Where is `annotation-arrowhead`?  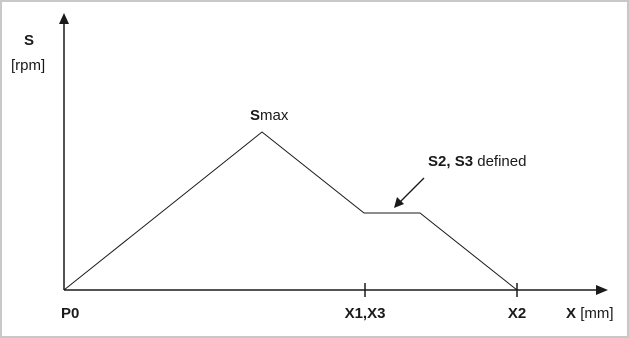 annotation-arrowhead is located at coordinates (399, 202).